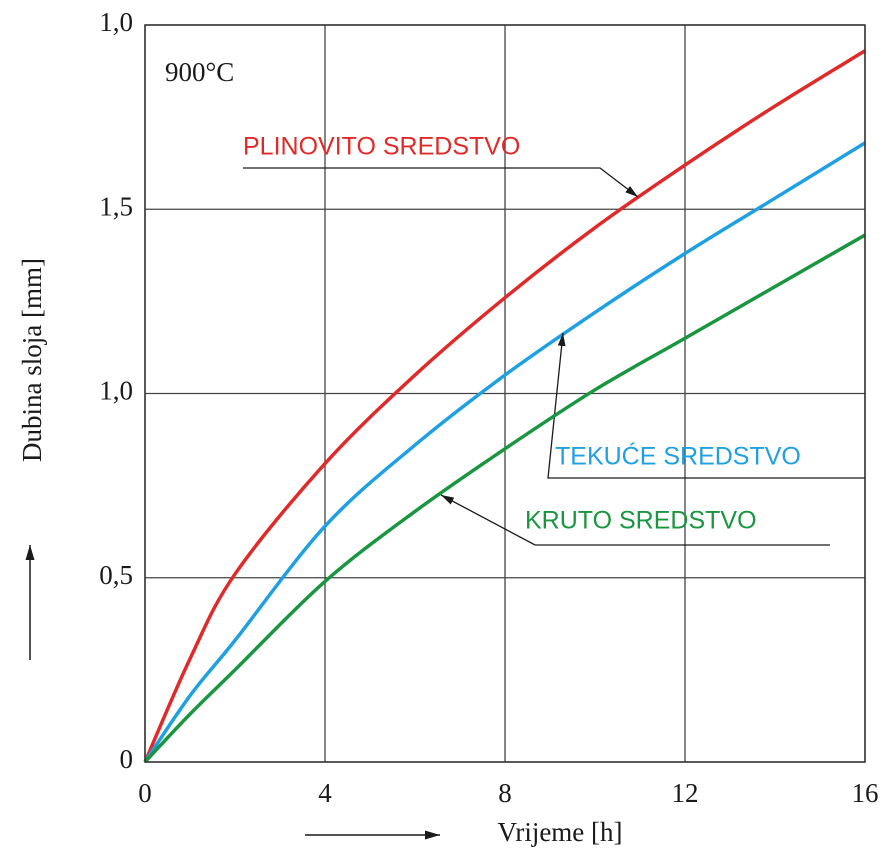  I want to click on x-tick-label: 16, so click(865, 793).